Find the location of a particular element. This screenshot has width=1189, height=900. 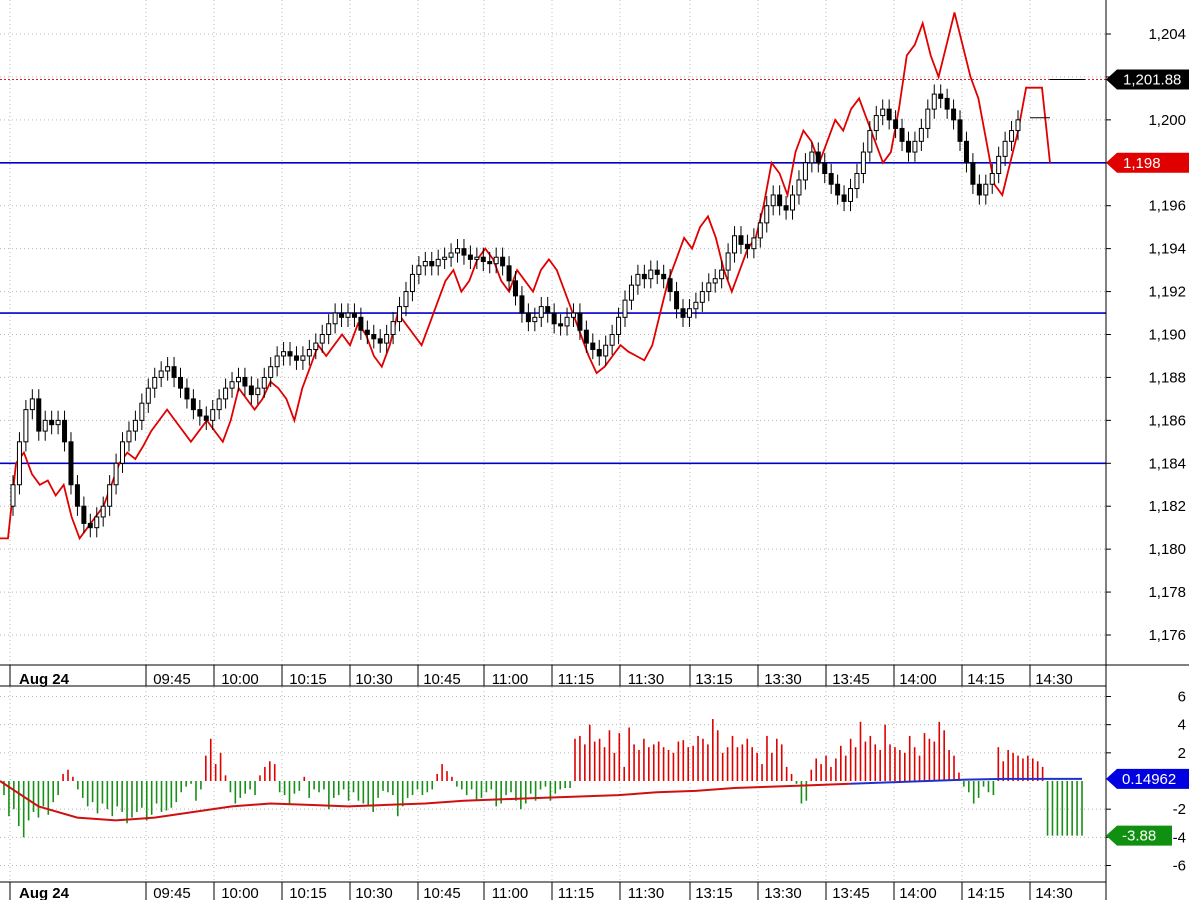

osc-x-tick-label: 14:00 is located at coordinates (918, 892).